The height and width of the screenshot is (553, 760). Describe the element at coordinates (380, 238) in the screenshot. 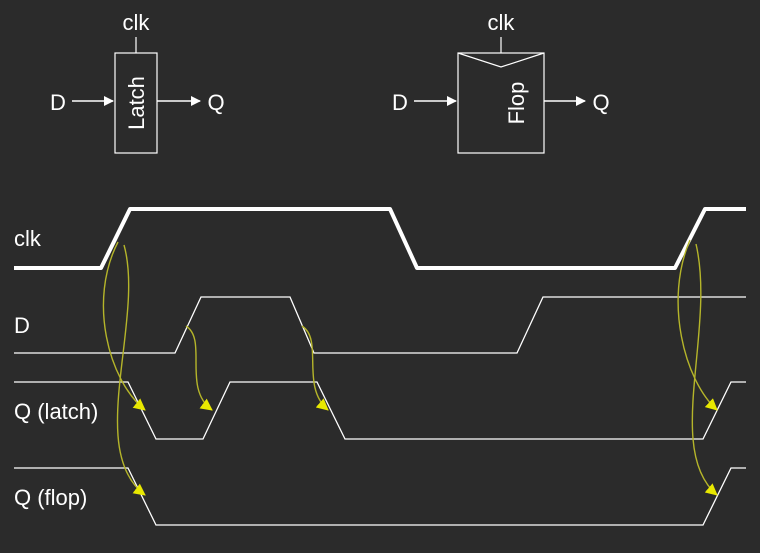

I see `waveform-clk` at that location.